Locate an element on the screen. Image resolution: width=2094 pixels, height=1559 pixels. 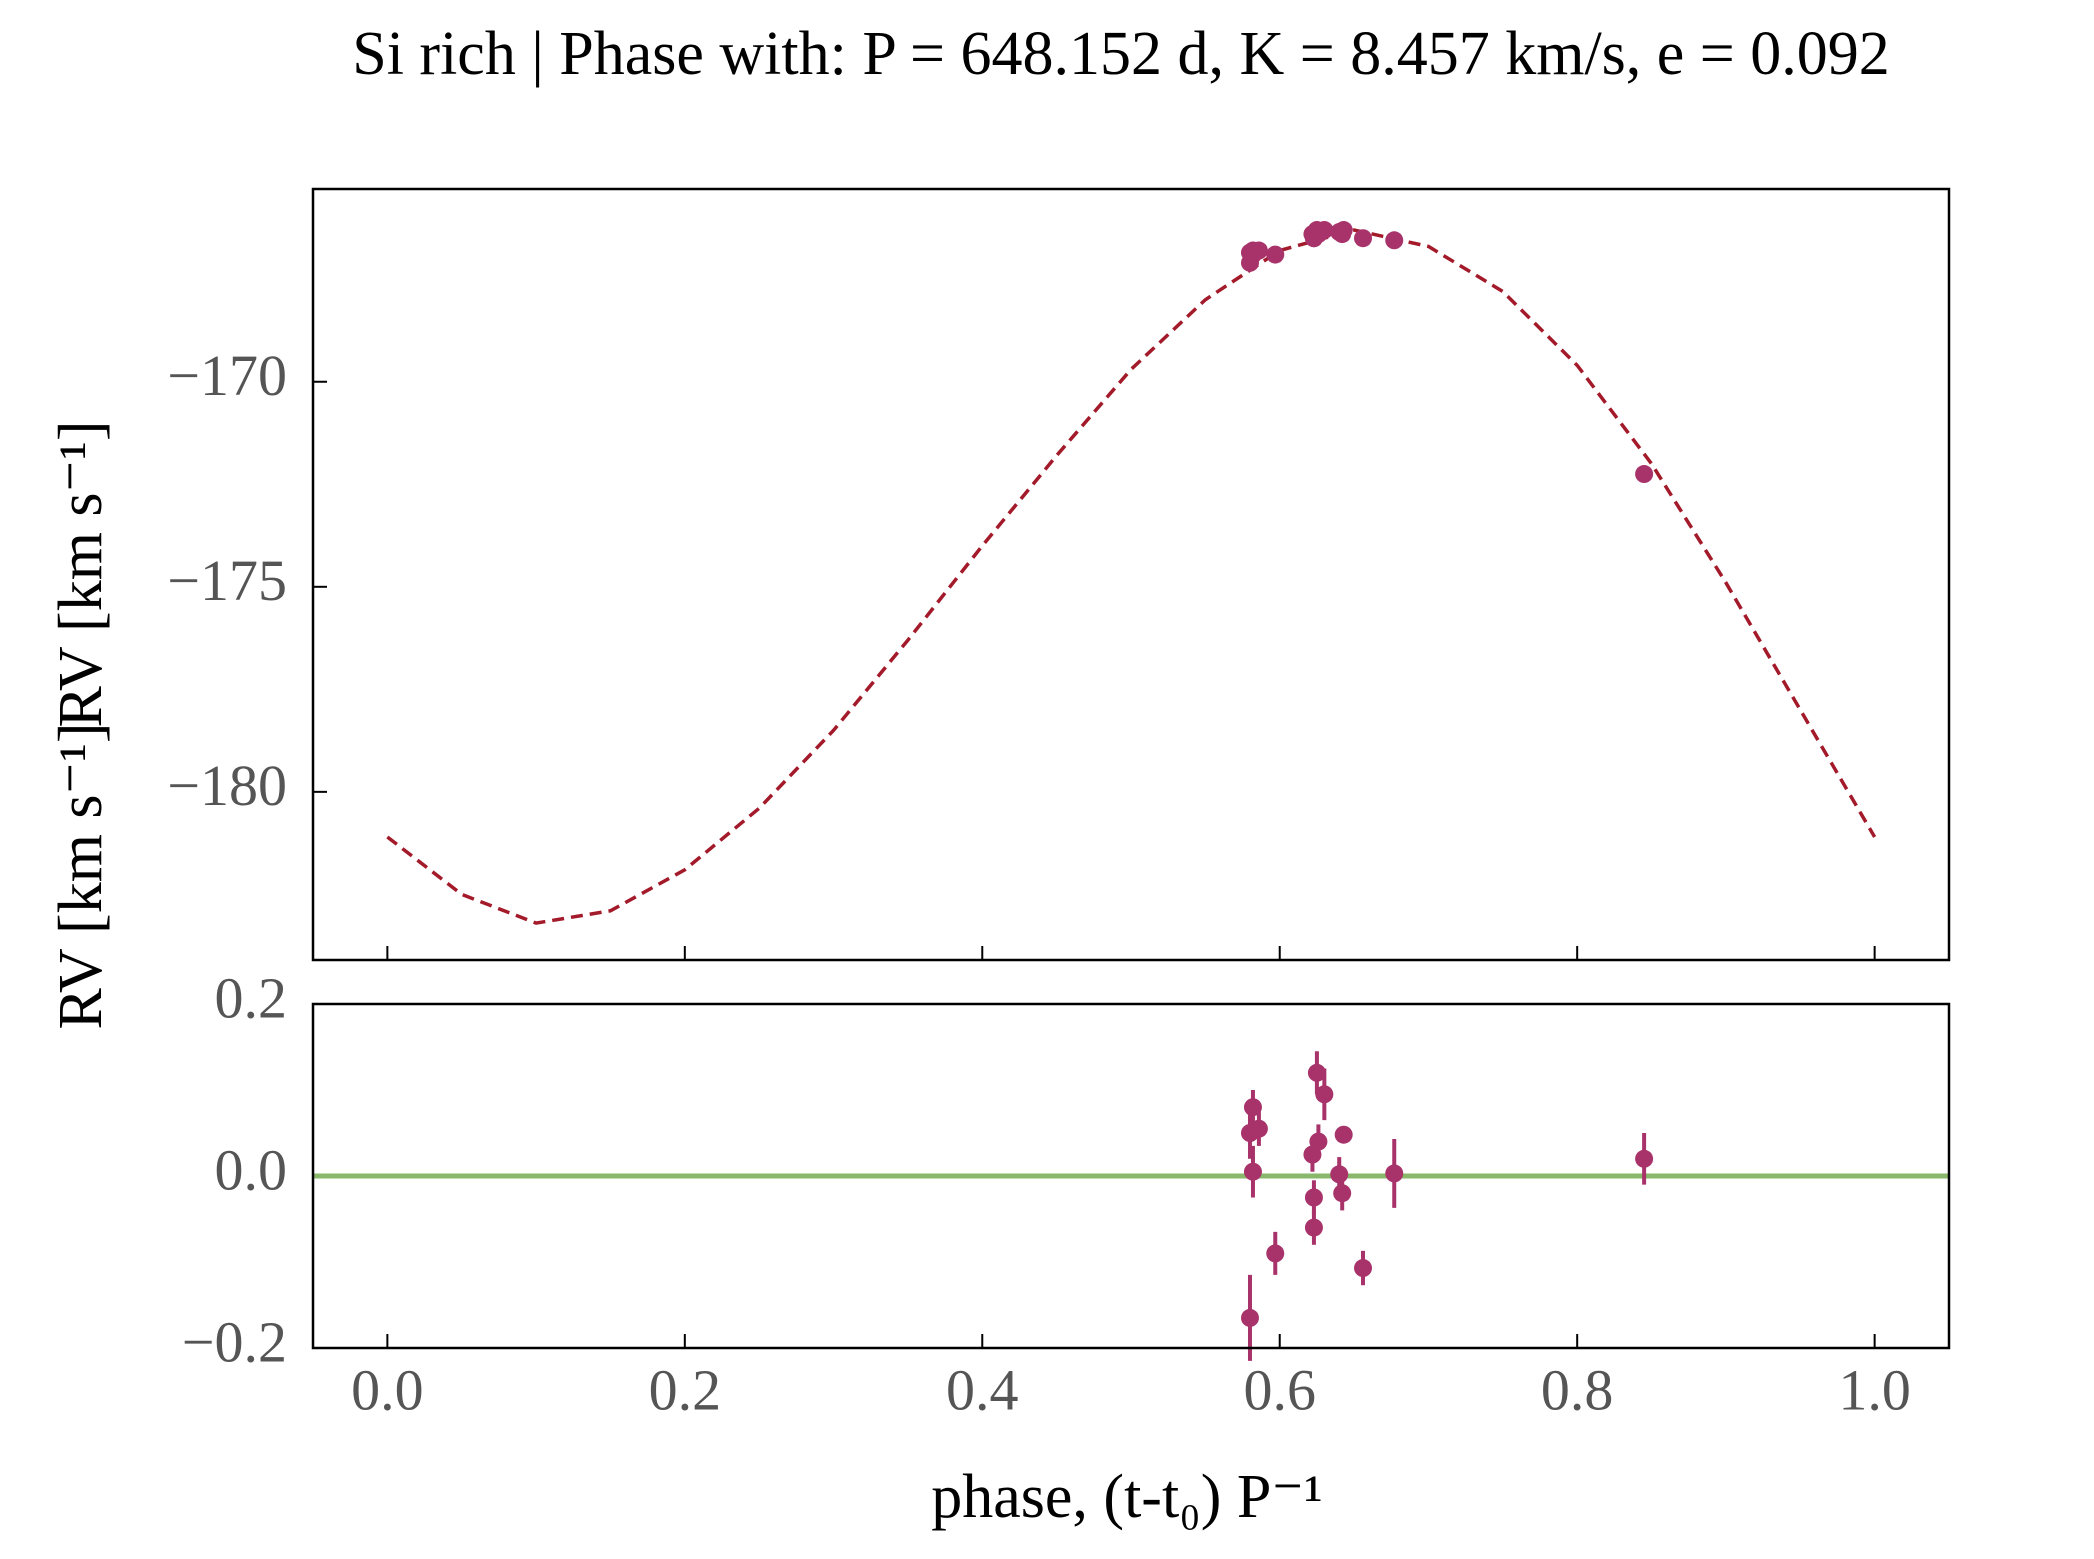
y-tick-label: −180 is located at coordinates (227, 785).